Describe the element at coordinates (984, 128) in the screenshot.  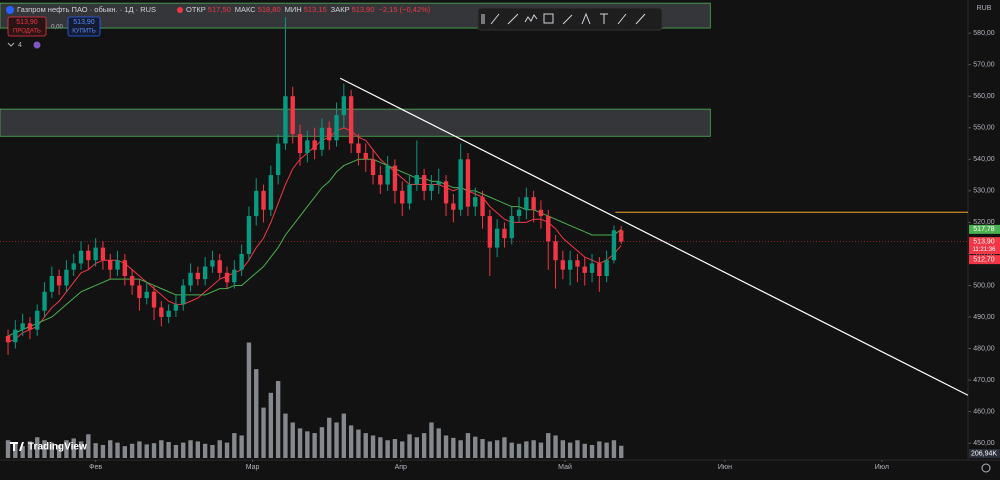
I see `y-tick-label: 550,00` at that location.